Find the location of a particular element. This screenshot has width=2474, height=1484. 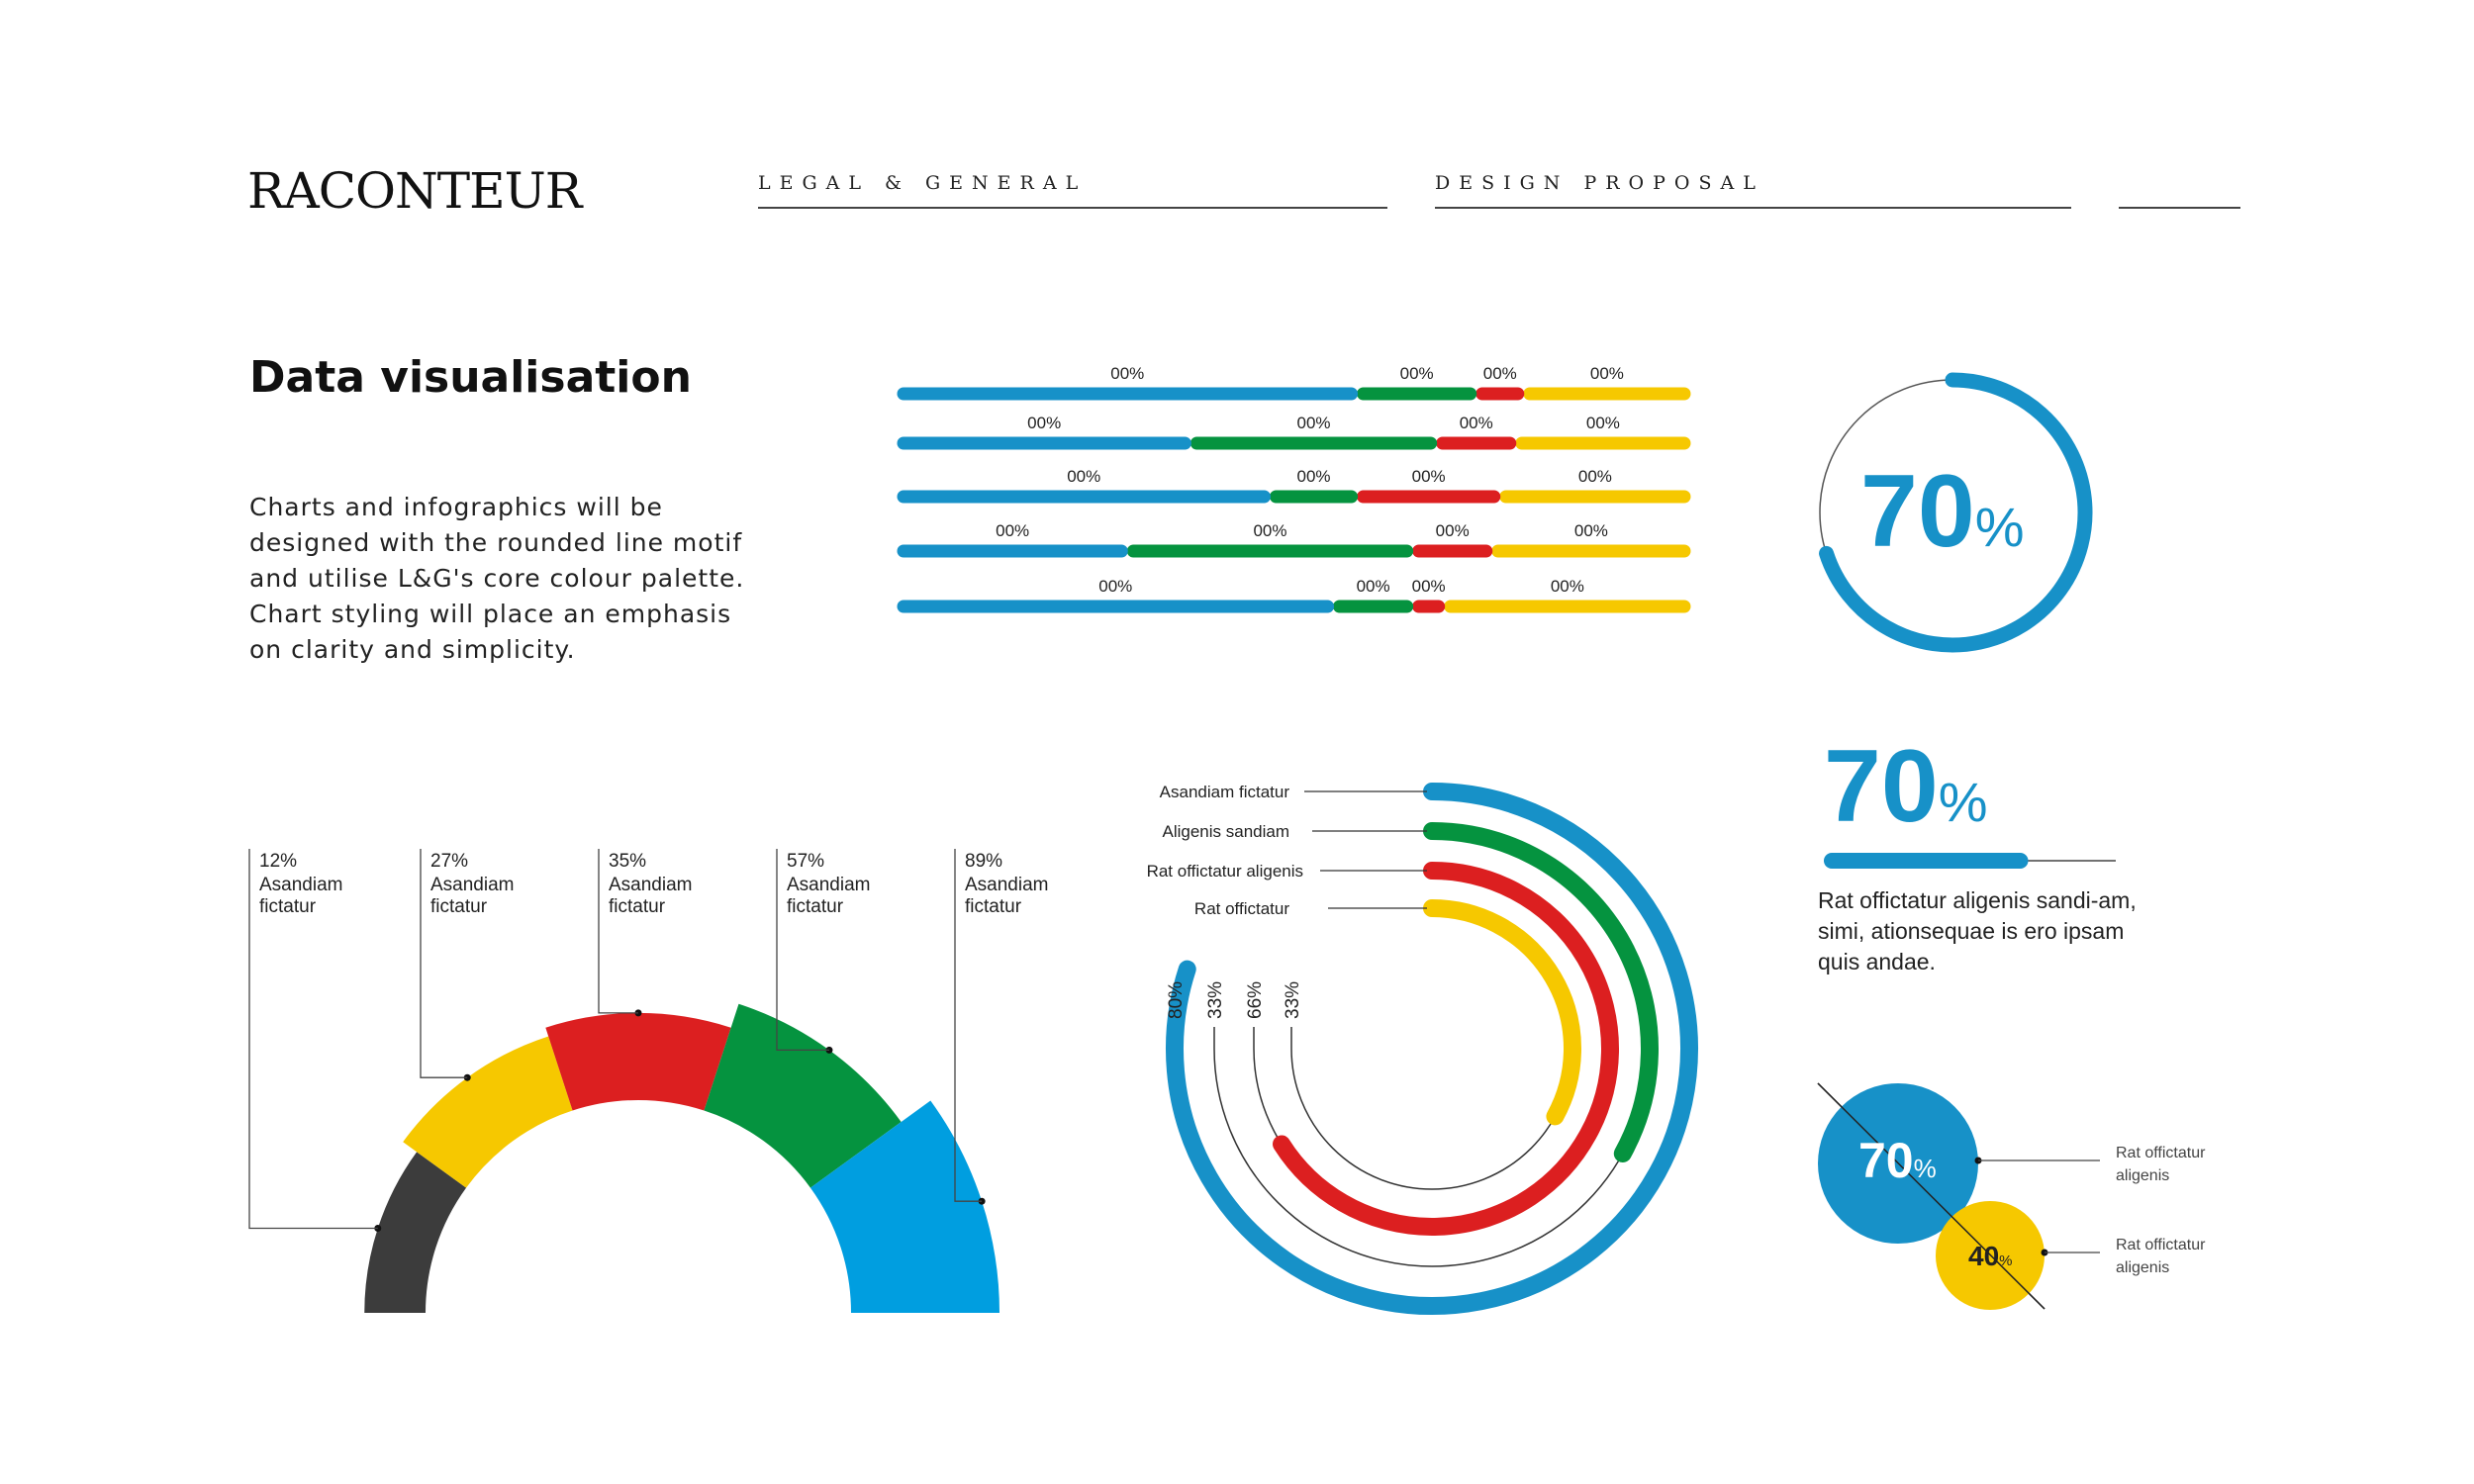

stacked-bar-label-r3-s1: 00% is located at coordinates (1270, 530).